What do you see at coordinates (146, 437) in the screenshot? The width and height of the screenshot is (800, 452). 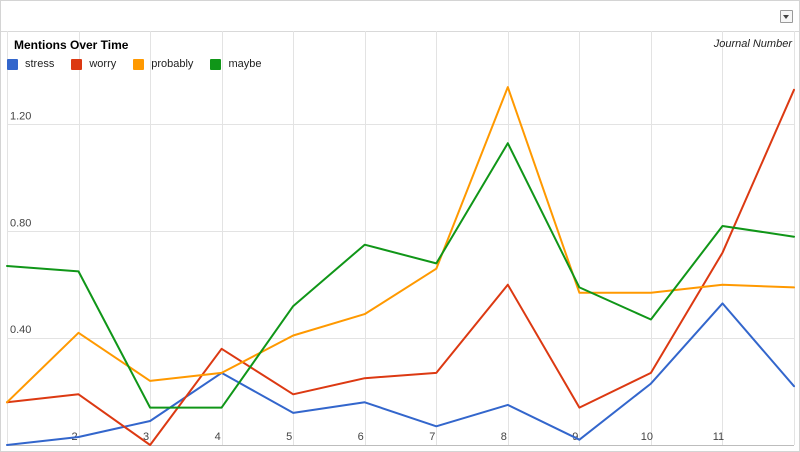 I see `x-tick-label: 3` at bounding box center [146, 437].